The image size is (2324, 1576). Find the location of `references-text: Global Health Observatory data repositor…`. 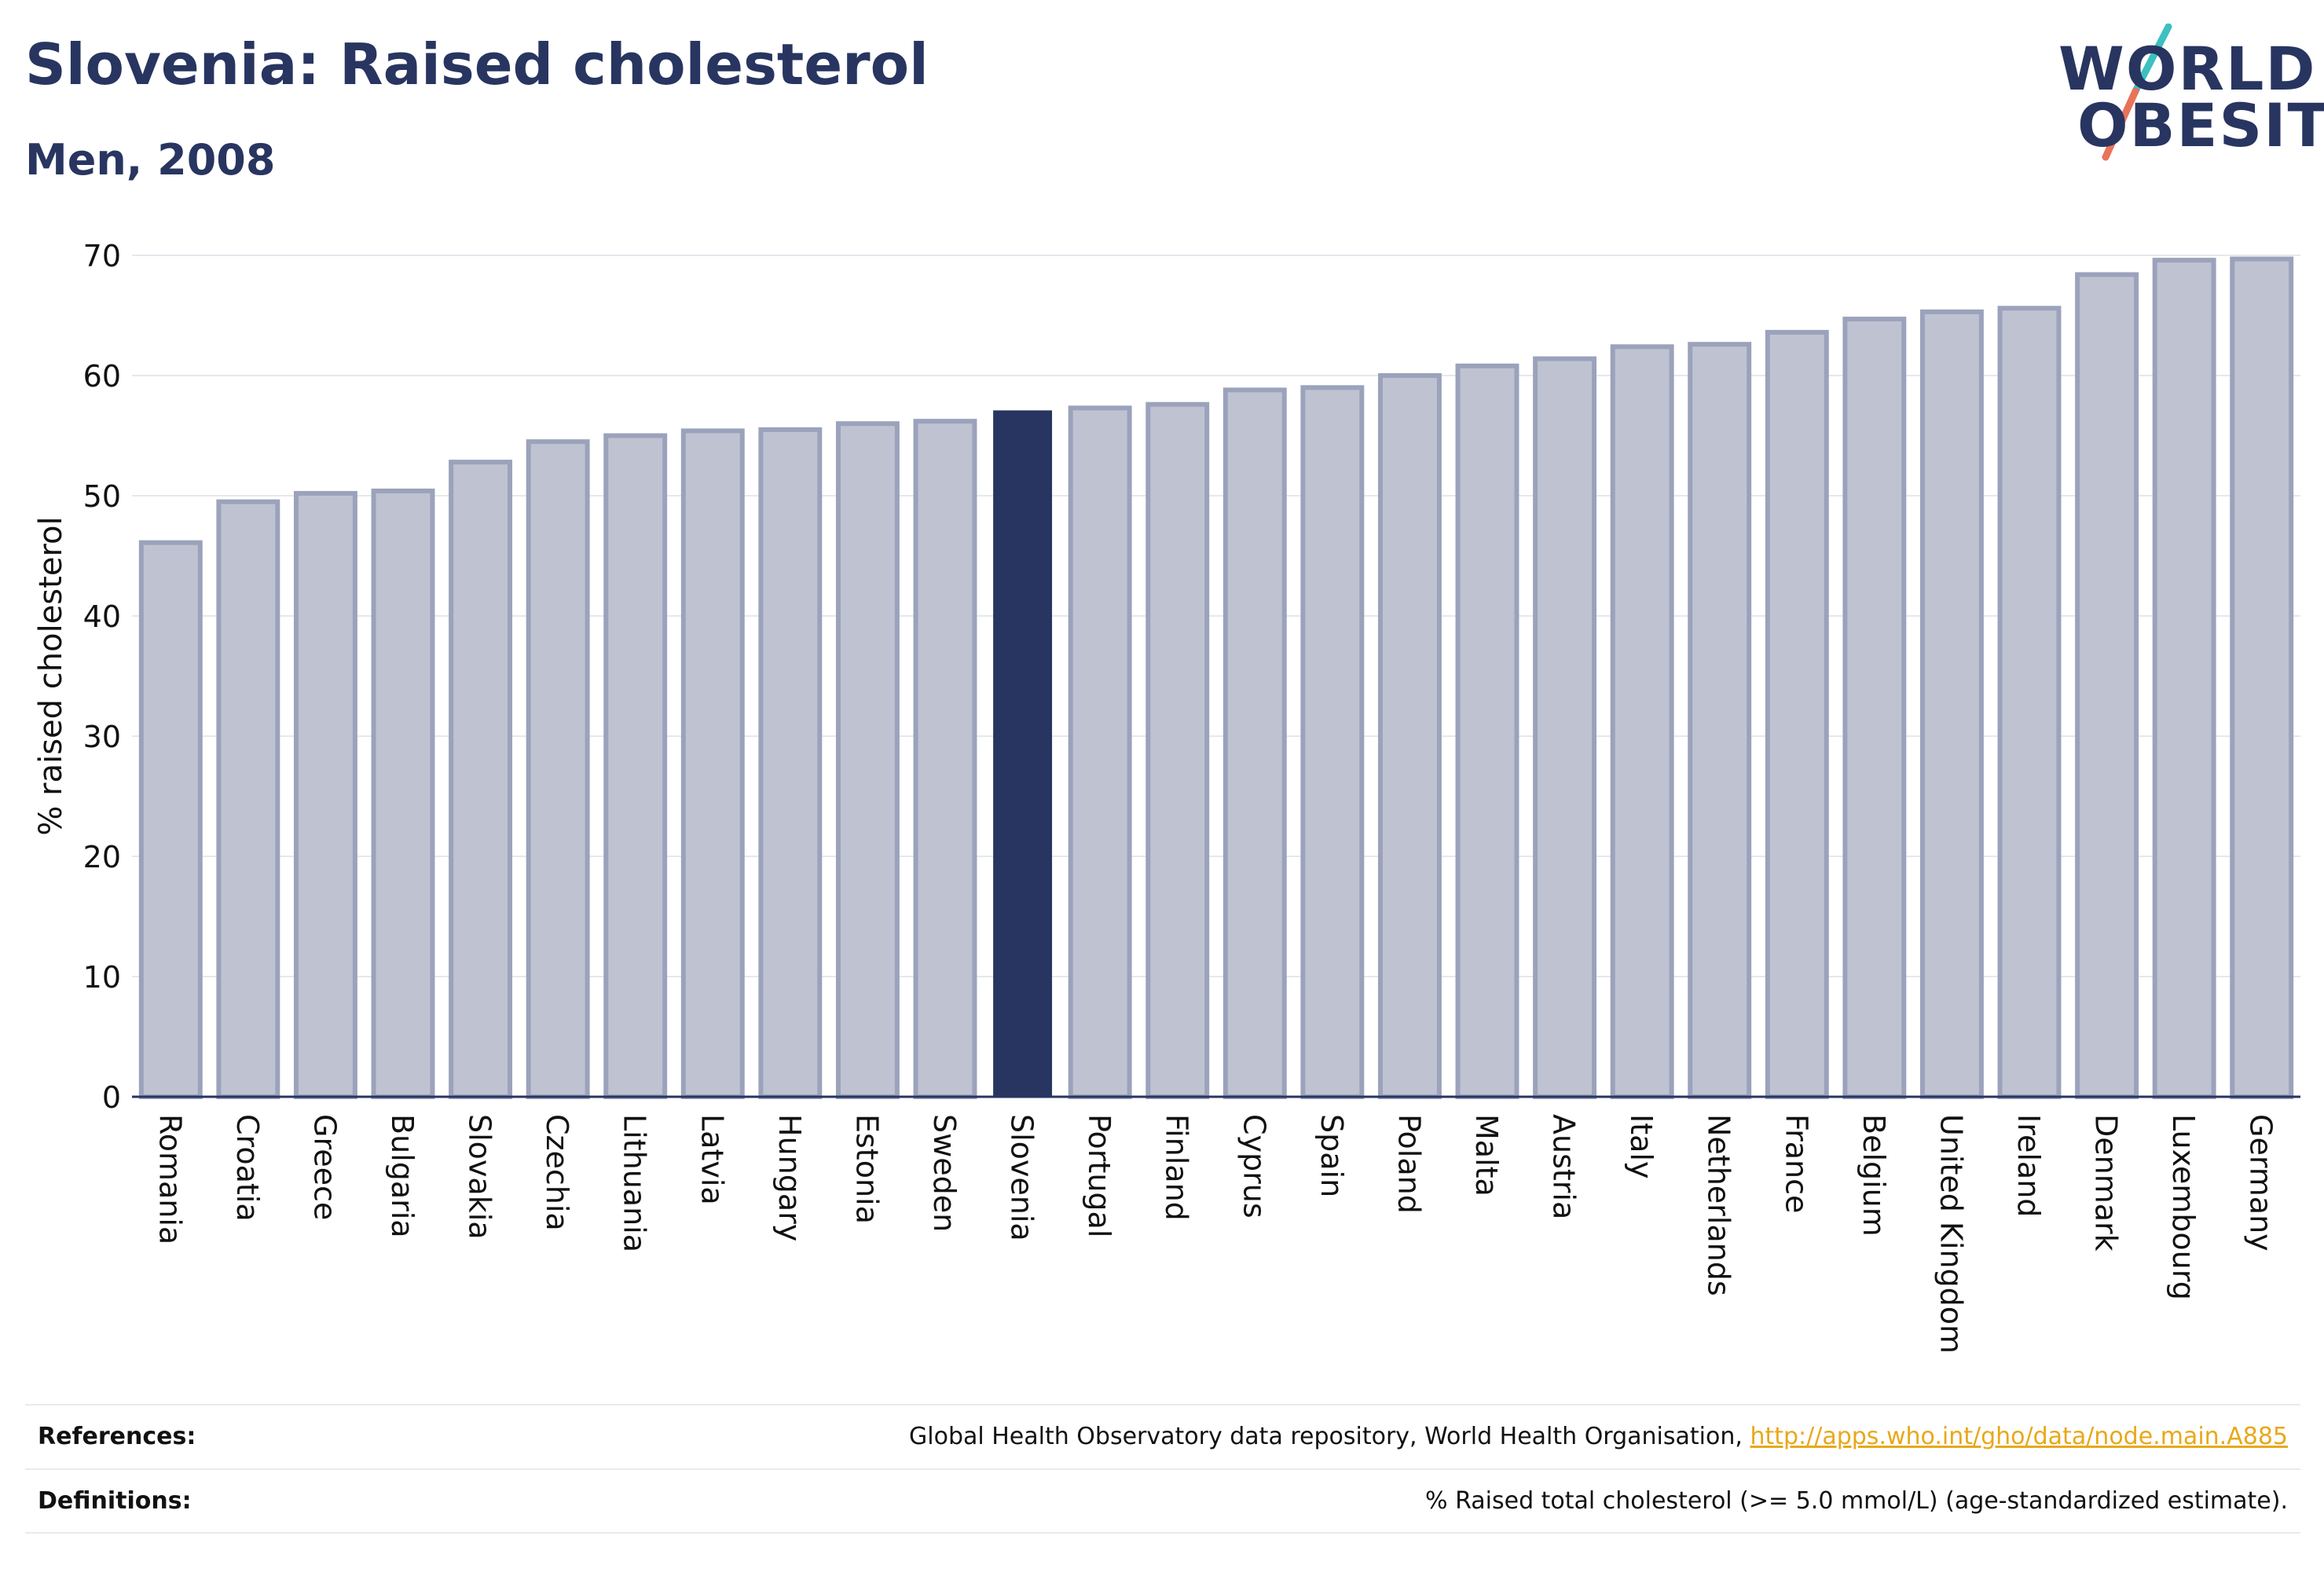

references-text: Global Health Observatory data repositor… is located at coordinates (1329, 1436).